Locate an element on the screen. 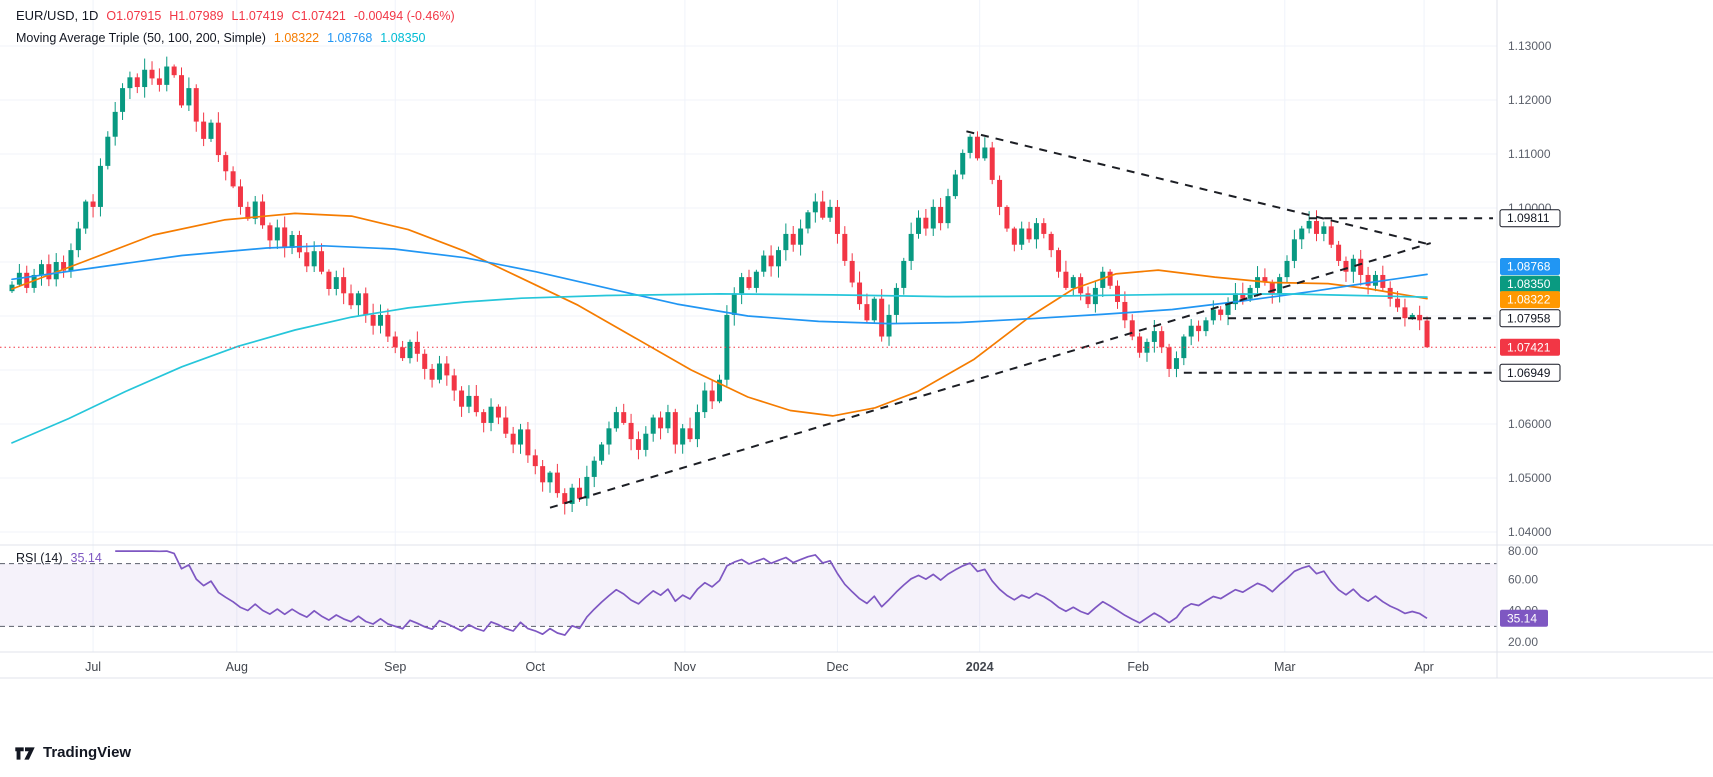  sma-100-line is located at coordinates (719, 284).